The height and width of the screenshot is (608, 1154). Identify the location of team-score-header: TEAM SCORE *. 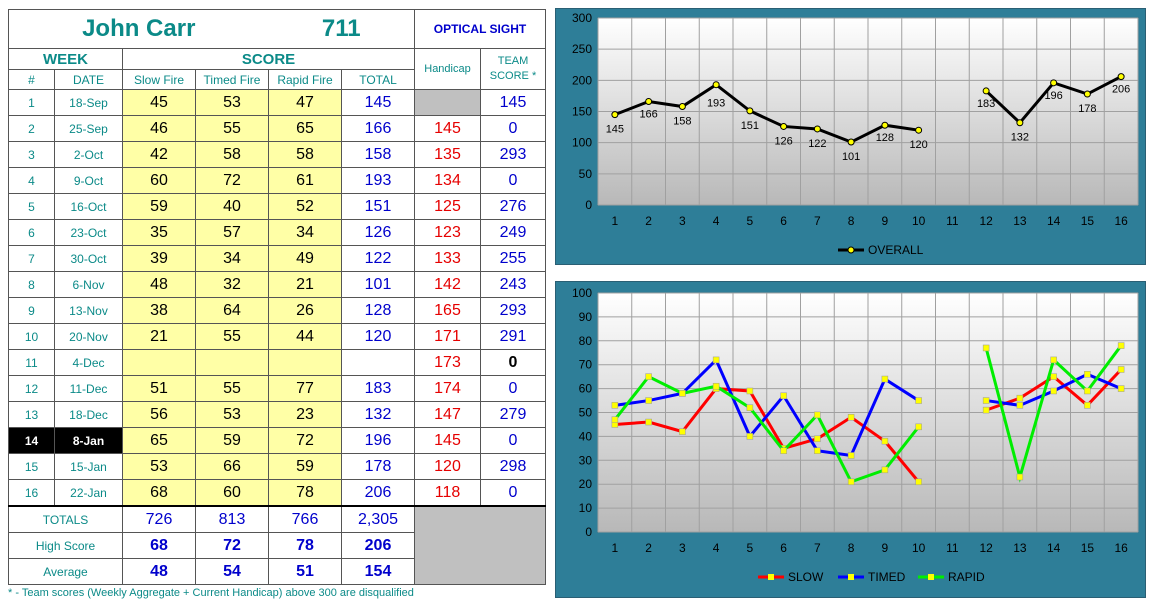
(513, 69).